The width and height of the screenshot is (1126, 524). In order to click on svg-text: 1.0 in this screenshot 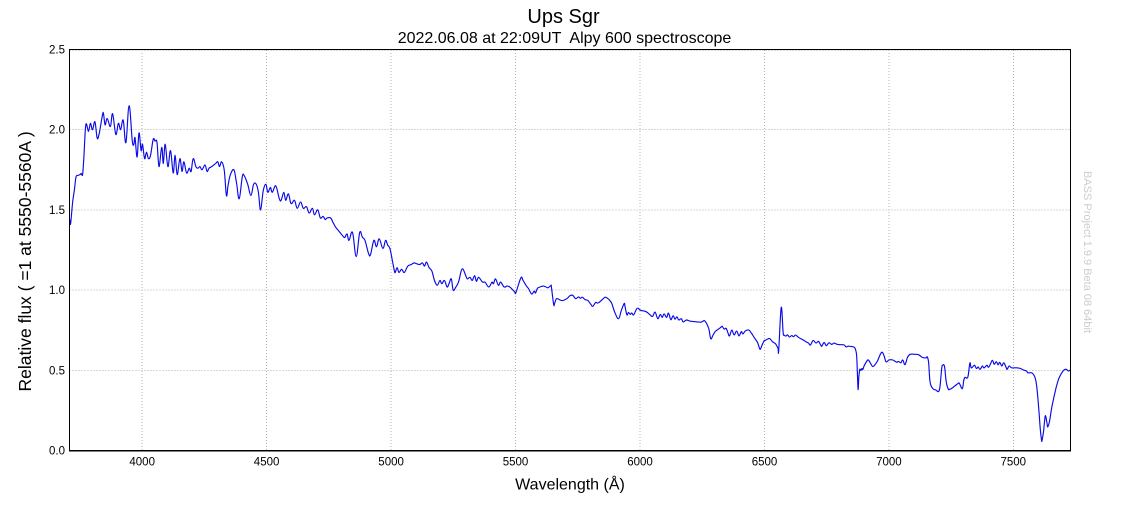, I will do `click(57, 291)`.